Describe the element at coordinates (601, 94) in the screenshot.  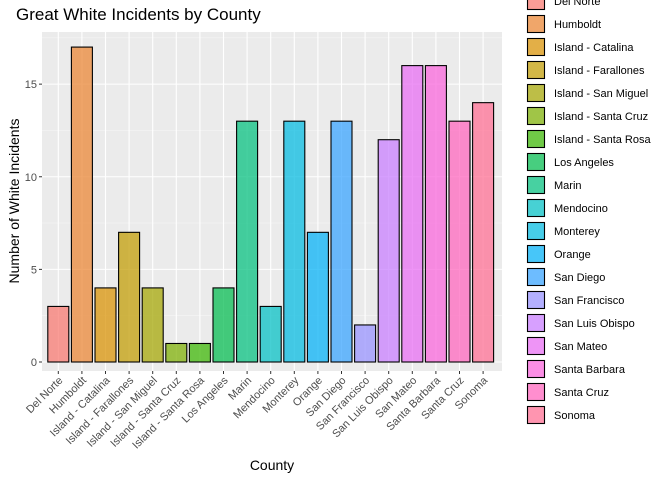
I see `legend-label-island-san-miguel: Island - San Miguel` at that location.